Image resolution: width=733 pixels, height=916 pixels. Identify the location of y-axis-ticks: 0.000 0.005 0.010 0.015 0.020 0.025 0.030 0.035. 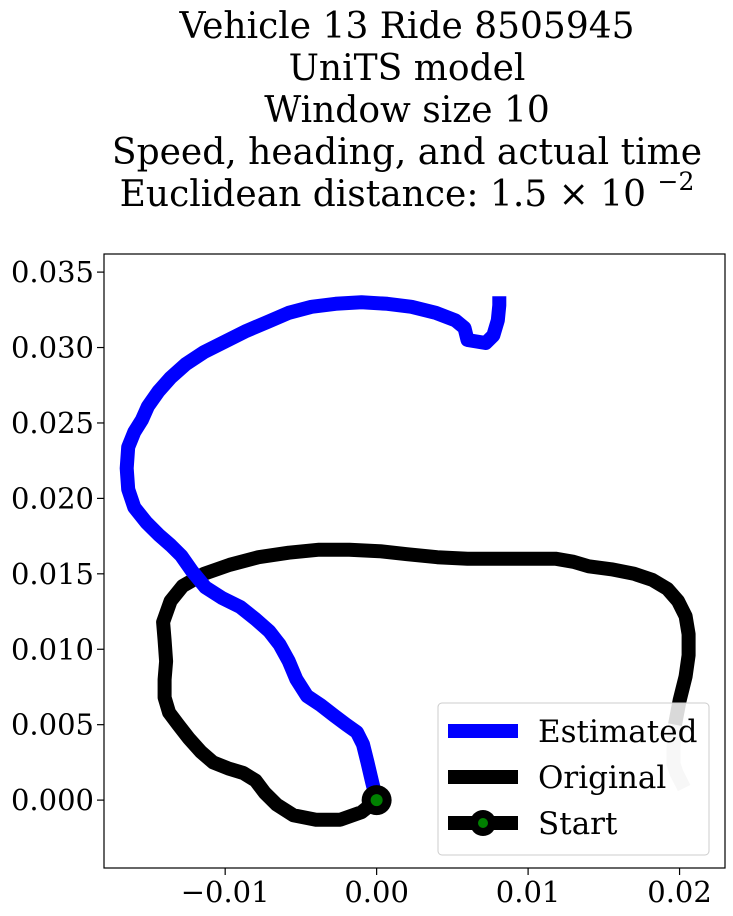
(57, 536).